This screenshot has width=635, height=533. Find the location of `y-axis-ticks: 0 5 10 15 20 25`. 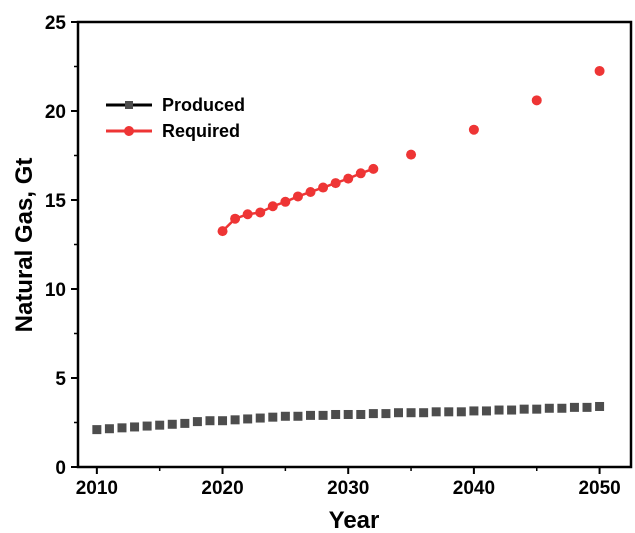

y-axis-ticks: 0 5 10 15 20 25 is located at coordinates (61, 246).